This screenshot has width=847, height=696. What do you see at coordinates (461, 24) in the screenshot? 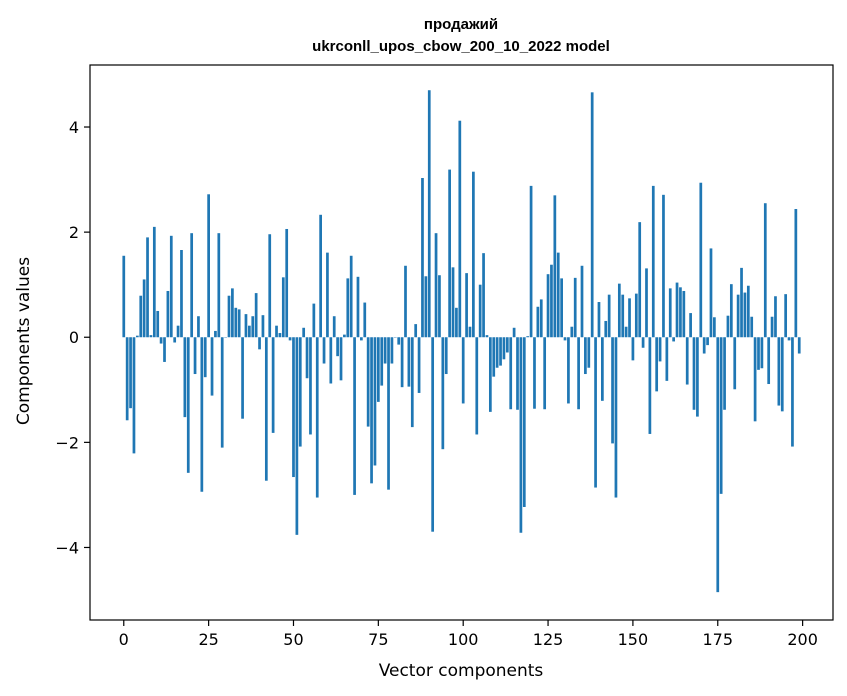
I see `chart-title-line1: продажий` at bounding box center [461, 24].